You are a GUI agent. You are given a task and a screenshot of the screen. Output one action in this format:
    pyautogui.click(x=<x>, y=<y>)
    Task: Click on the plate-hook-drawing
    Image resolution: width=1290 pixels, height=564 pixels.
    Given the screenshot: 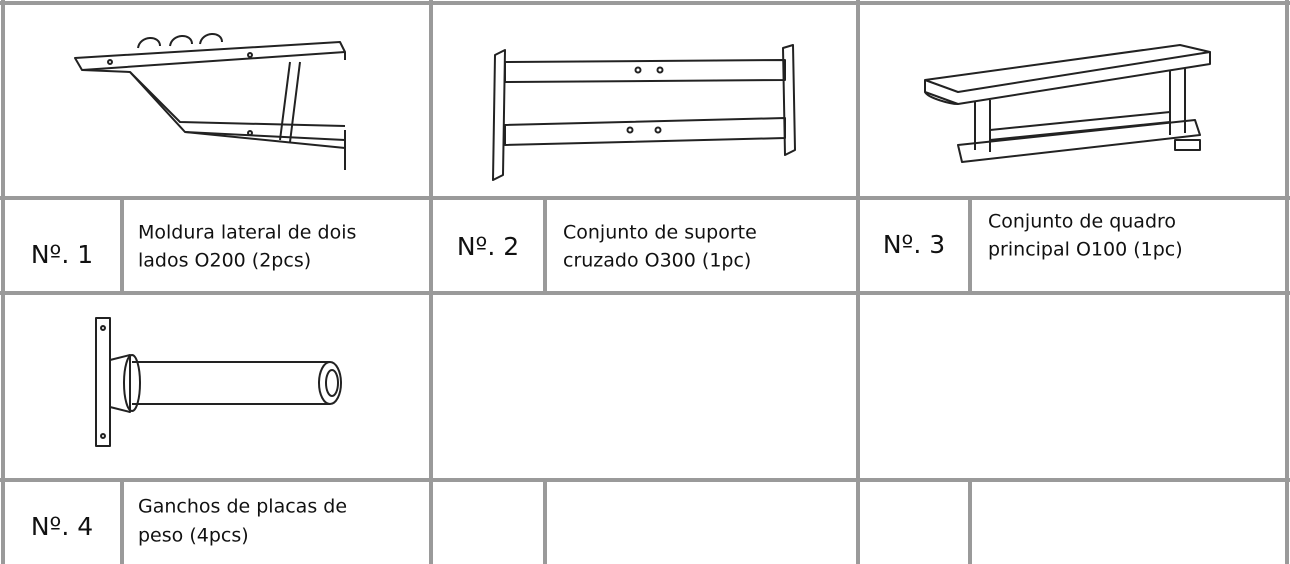 What is the action you would take?
    pyautogui.click(x=218, y=382)
    